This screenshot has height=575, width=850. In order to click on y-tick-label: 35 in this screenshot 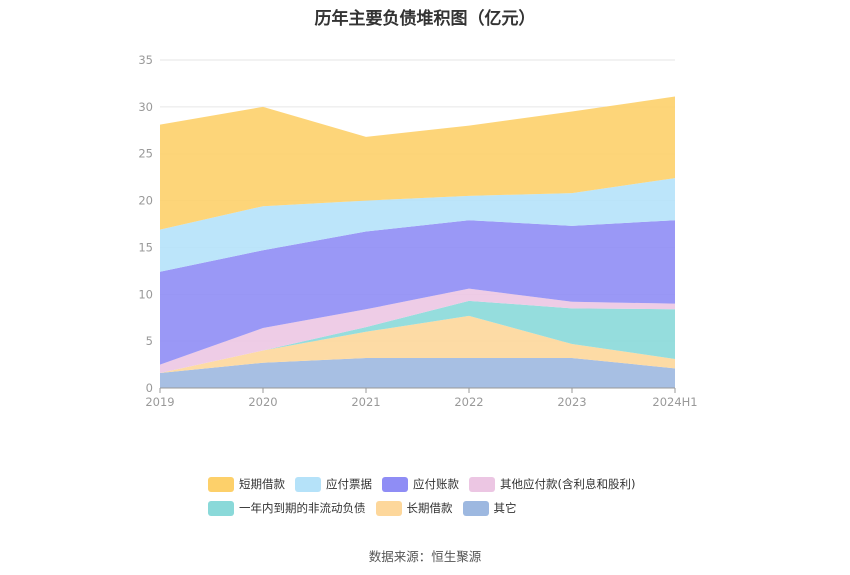, I will do `click(145, 60)`.